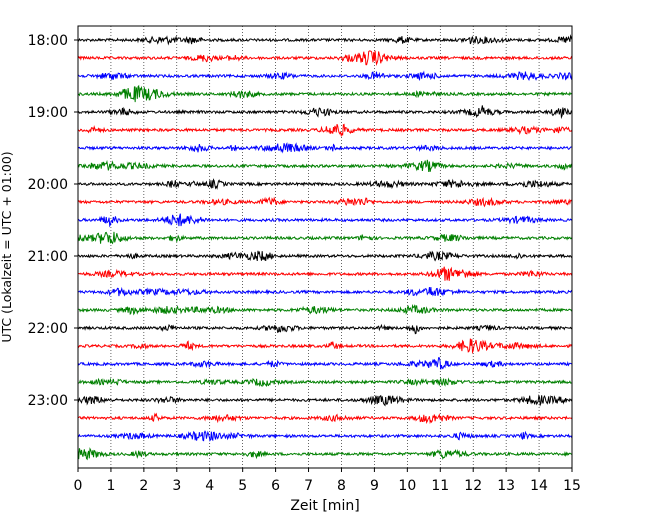  Describe the element at coordinates (327, 481) in the screenshot. I see `x-axis-ticks: 0 1 2 3 4 5 6 7 8 9 10 11 12 13 14 15` at that location.